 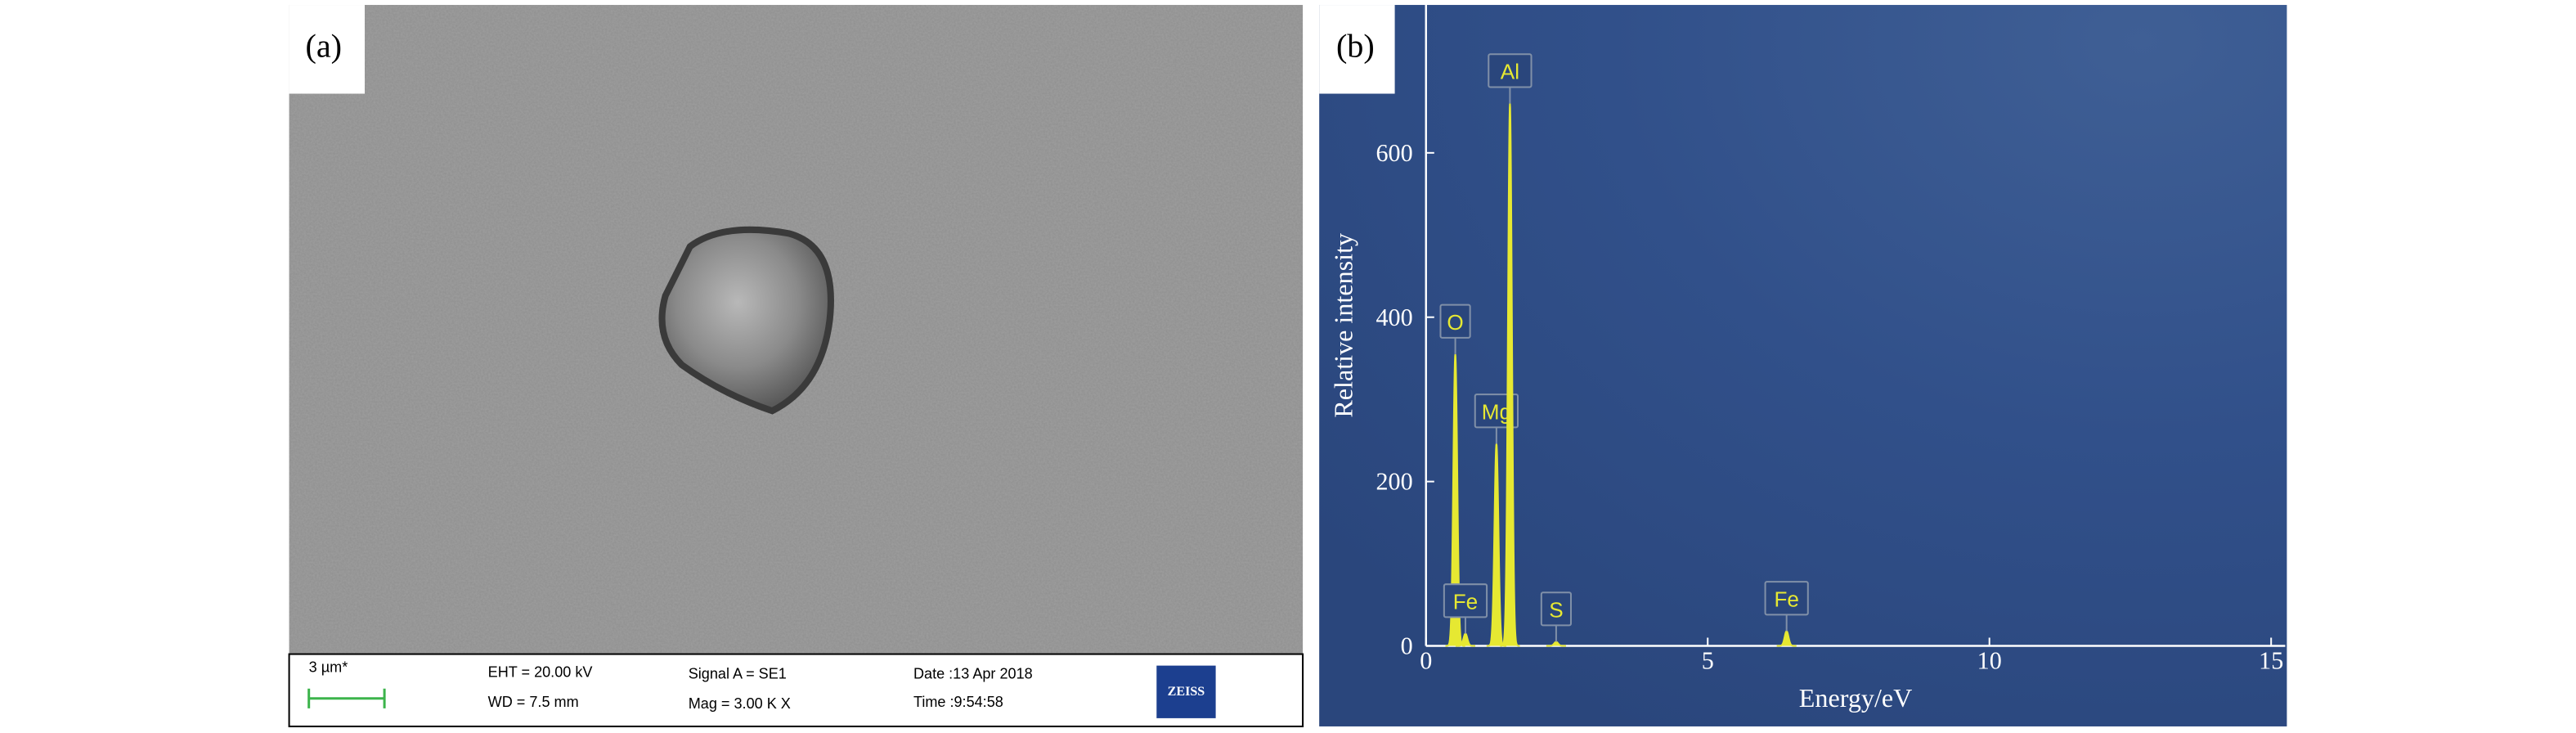 I want to click on x-tick-label: 15, so click(x=2271, y=661).